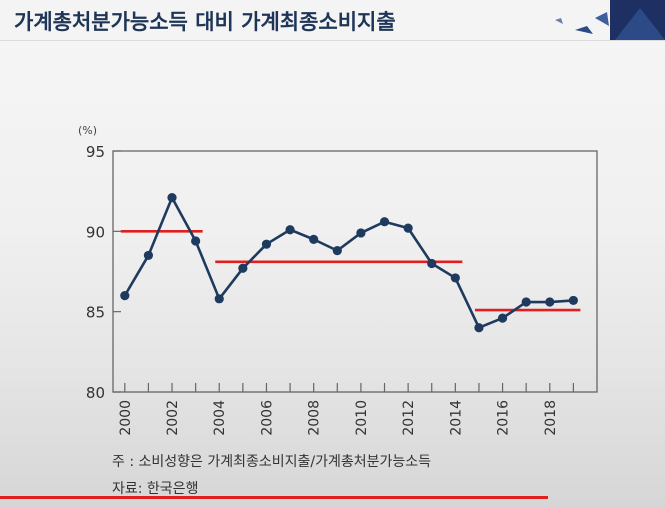 The image size is (665, 508). I want to click on x-tick-label: 2002, so click(173, 418).